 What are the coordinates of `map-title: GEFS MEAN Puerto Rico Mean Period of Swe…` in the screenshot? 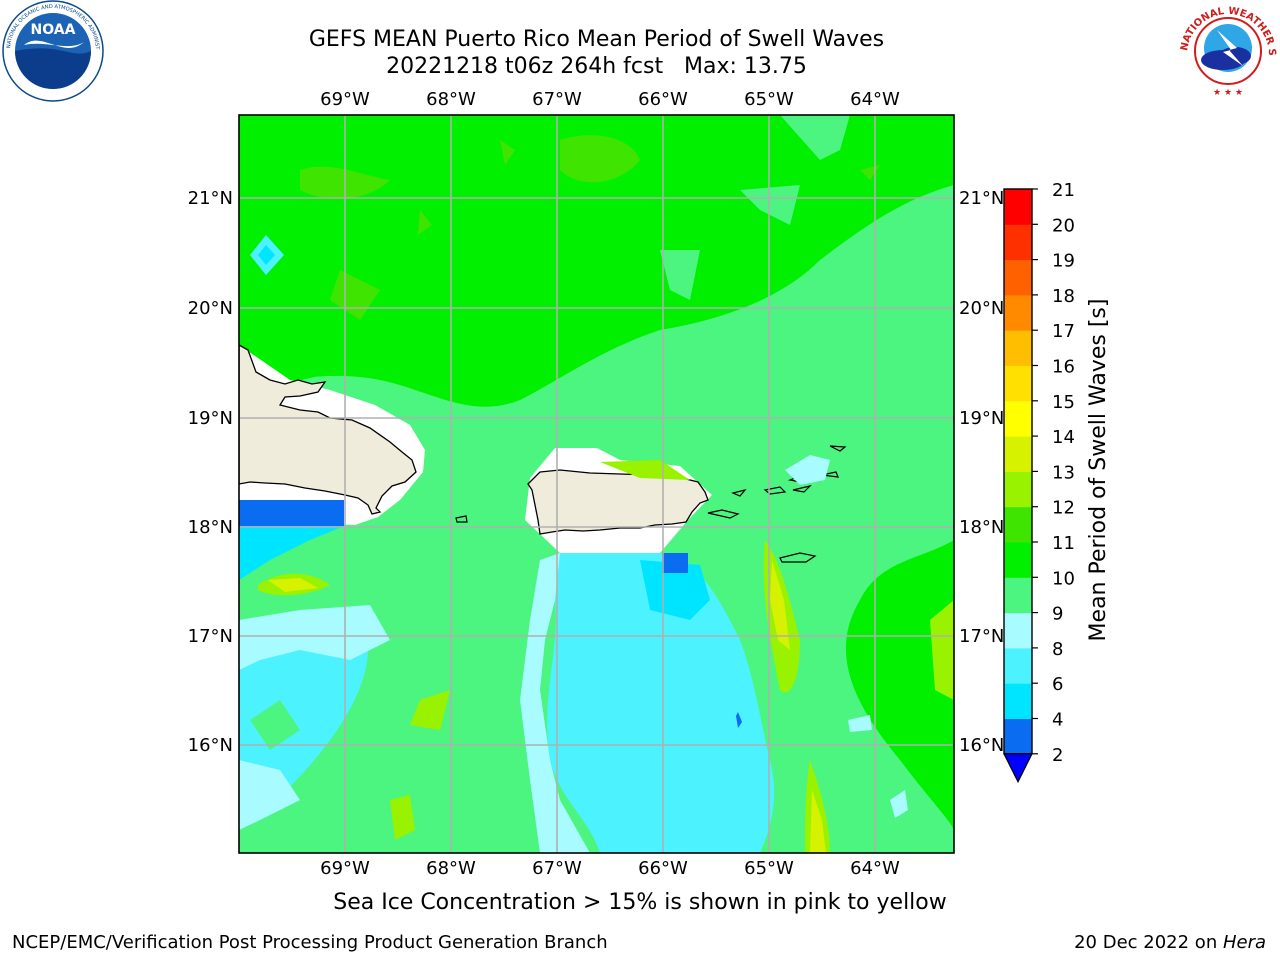 It's located at (596, 39).